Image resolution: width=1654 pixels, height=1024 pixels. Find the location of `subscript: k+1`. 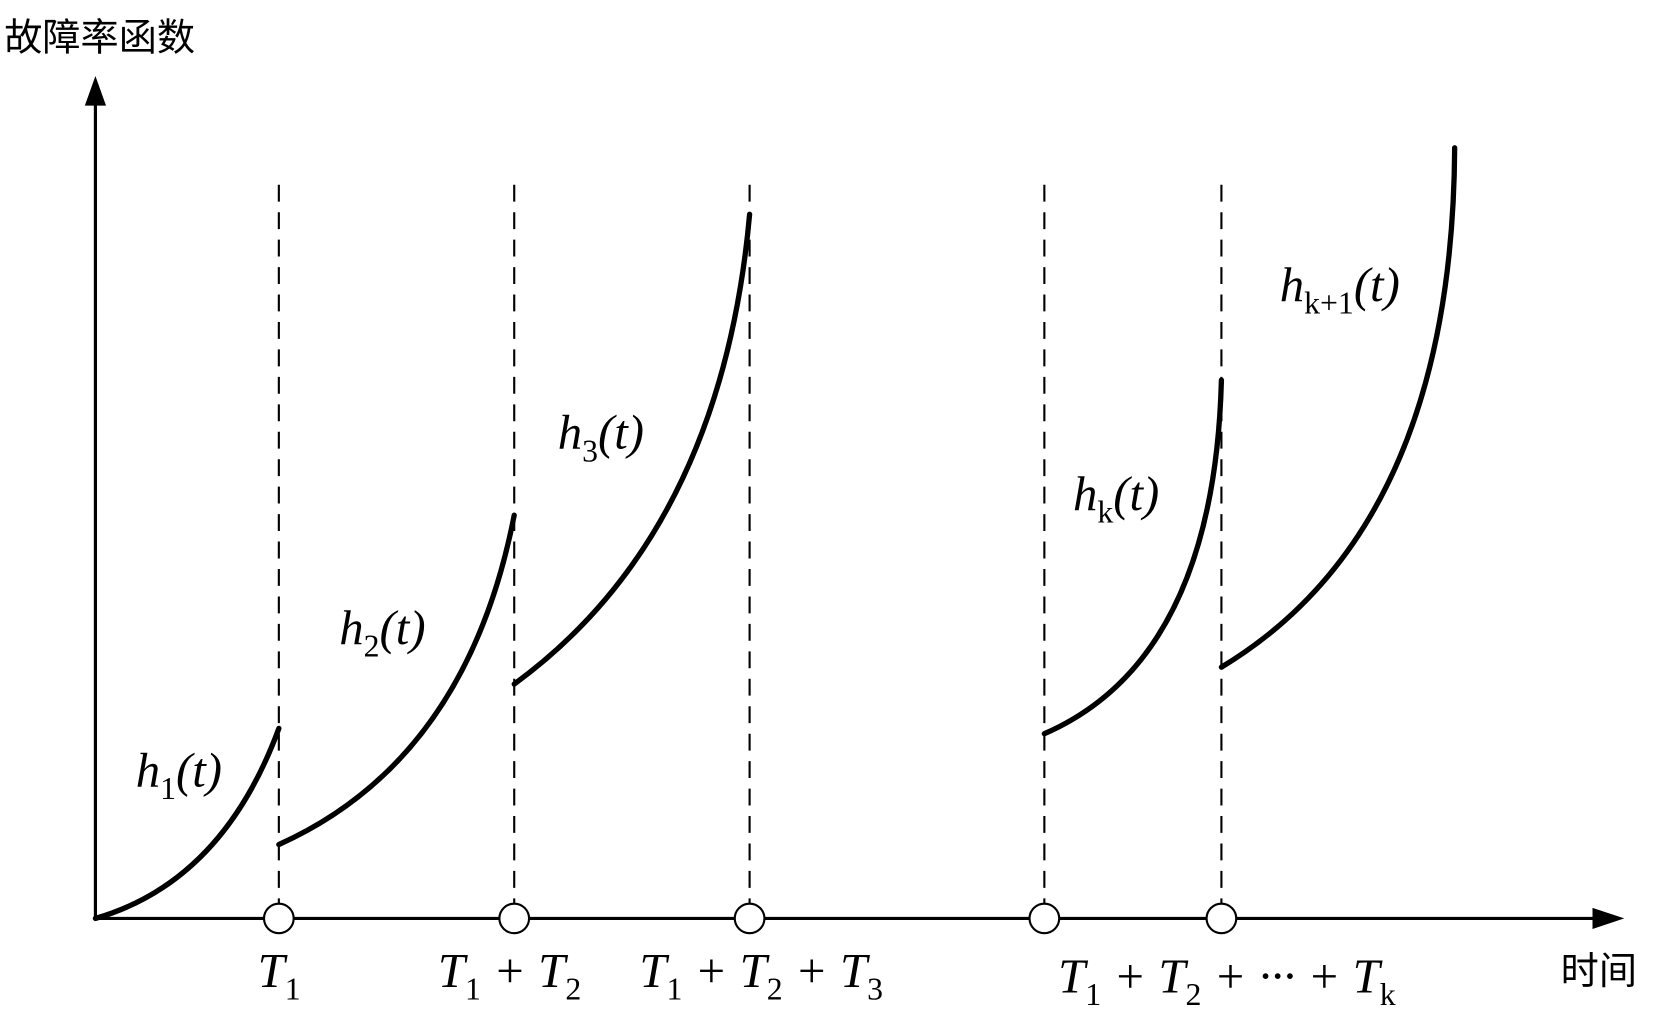

subscript: k+1 is located at coordinates (1329, 303).